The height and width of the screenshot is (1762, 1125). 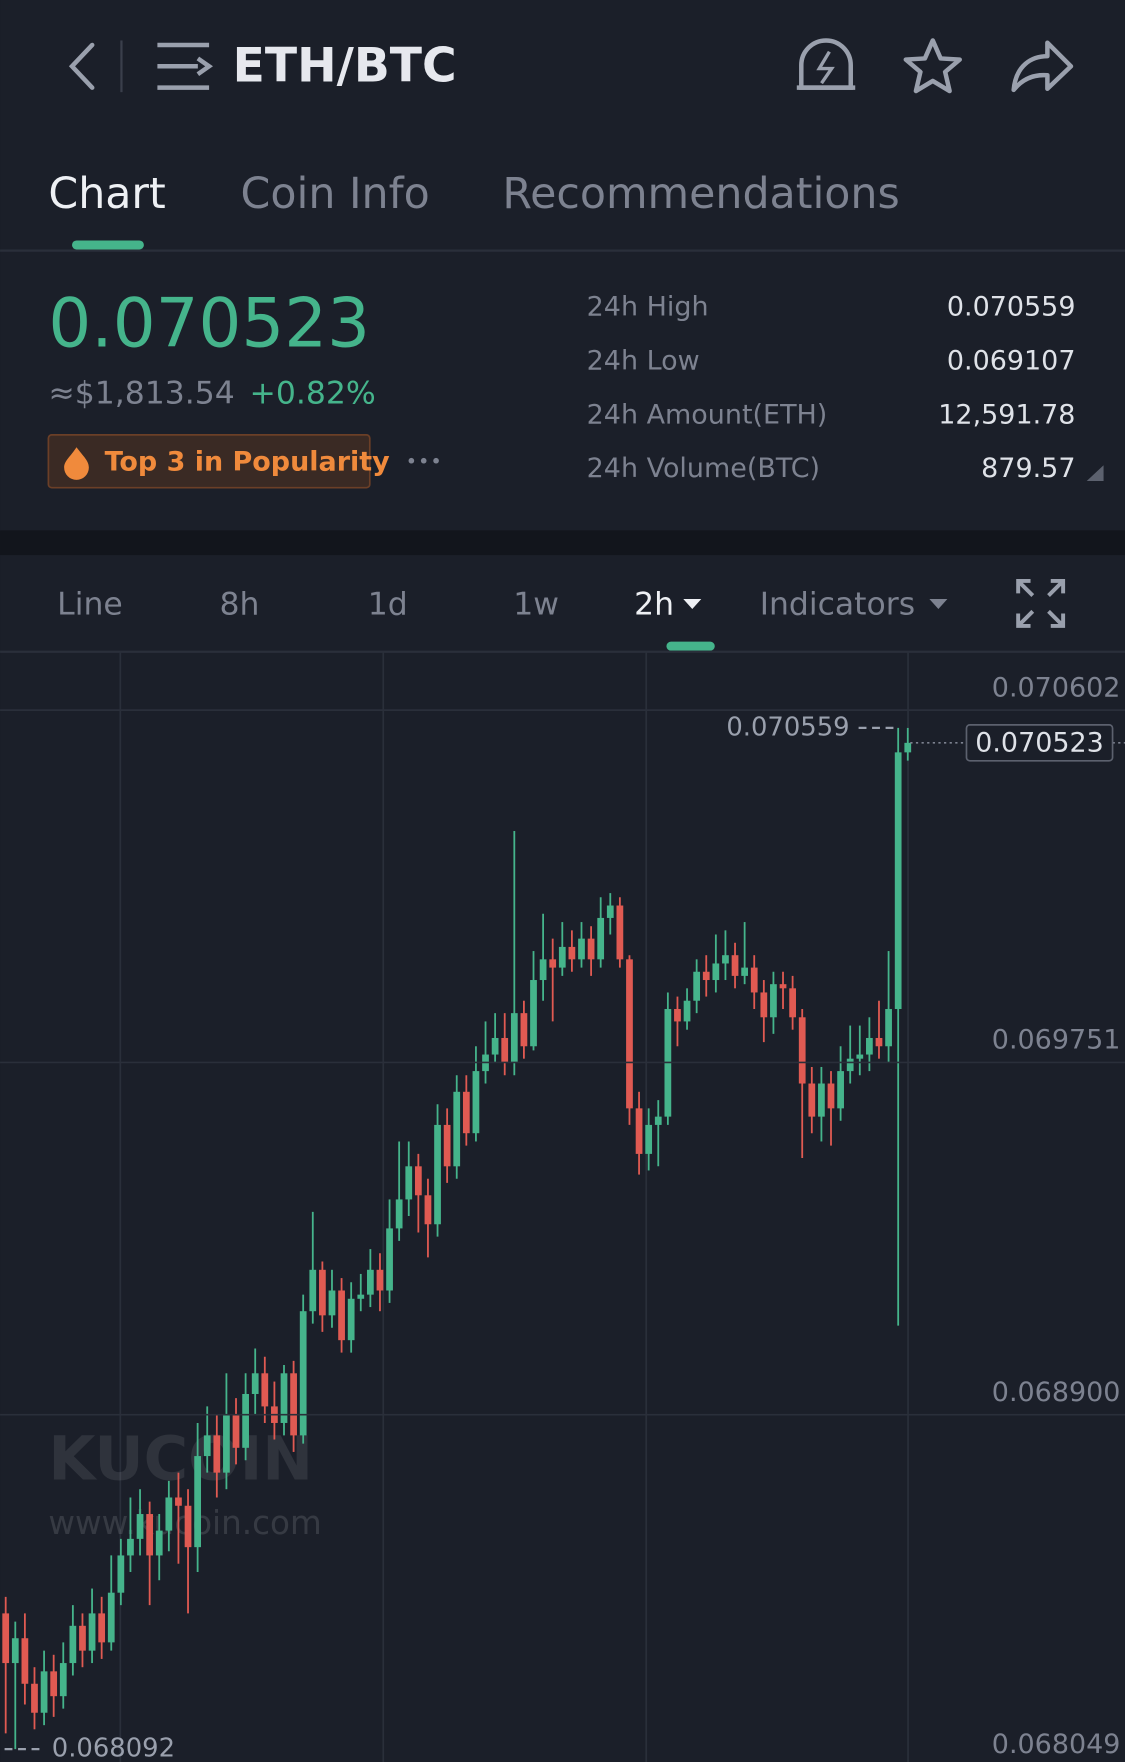 I want to click on price-change: +0.82%, so click(x=313, y=393).